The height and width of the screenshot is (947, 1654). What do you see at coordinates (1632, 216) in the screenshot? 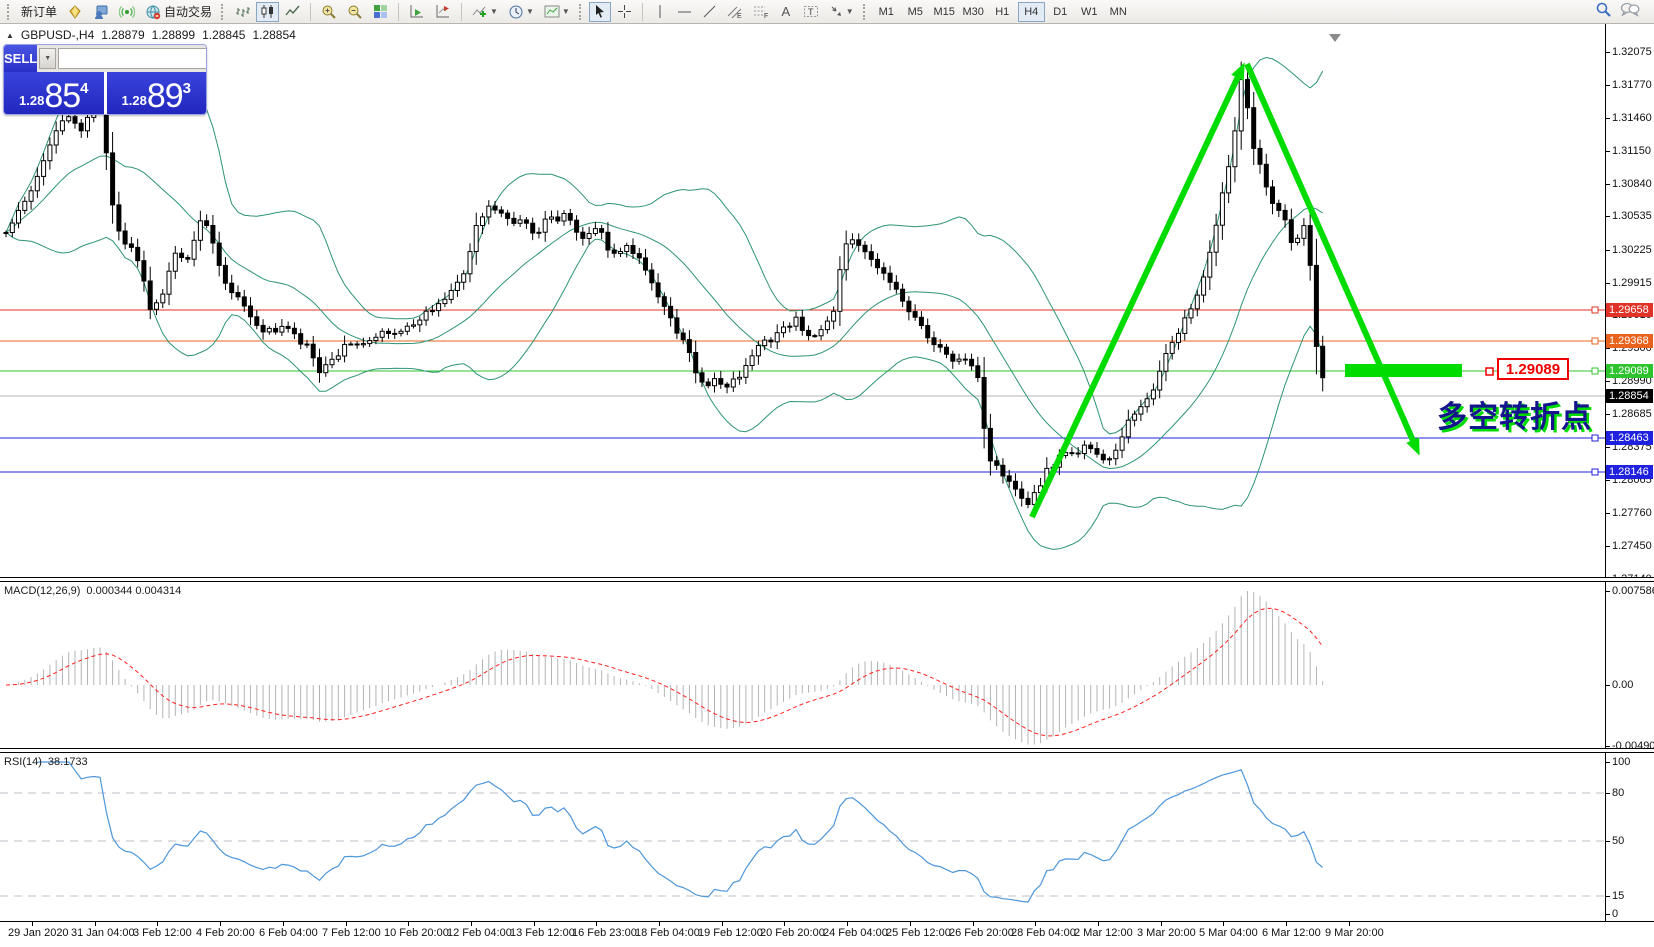
I see `price-tick-label: 1.30535` at bounding box center [1632, 216].